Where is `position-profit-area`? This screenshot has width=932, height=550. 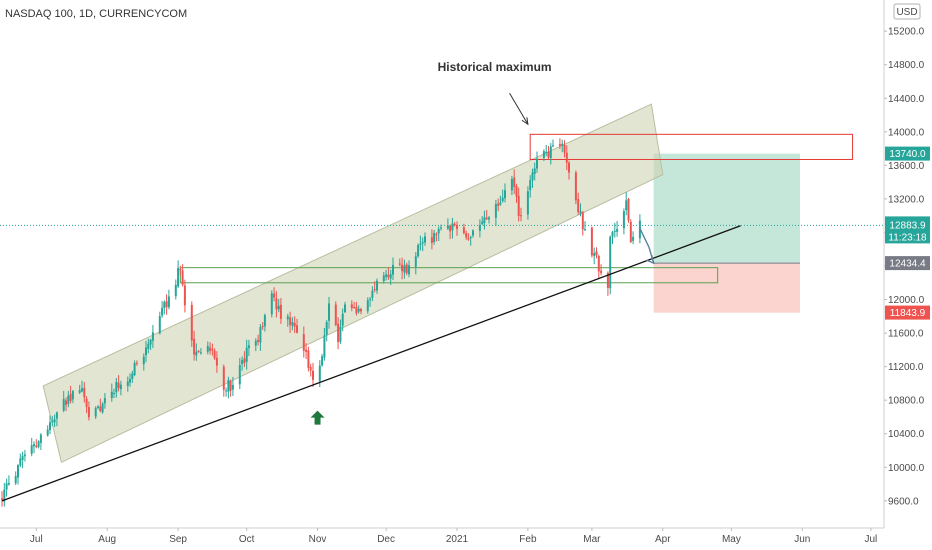 position-profit-area is located at coordinates (726, 208).